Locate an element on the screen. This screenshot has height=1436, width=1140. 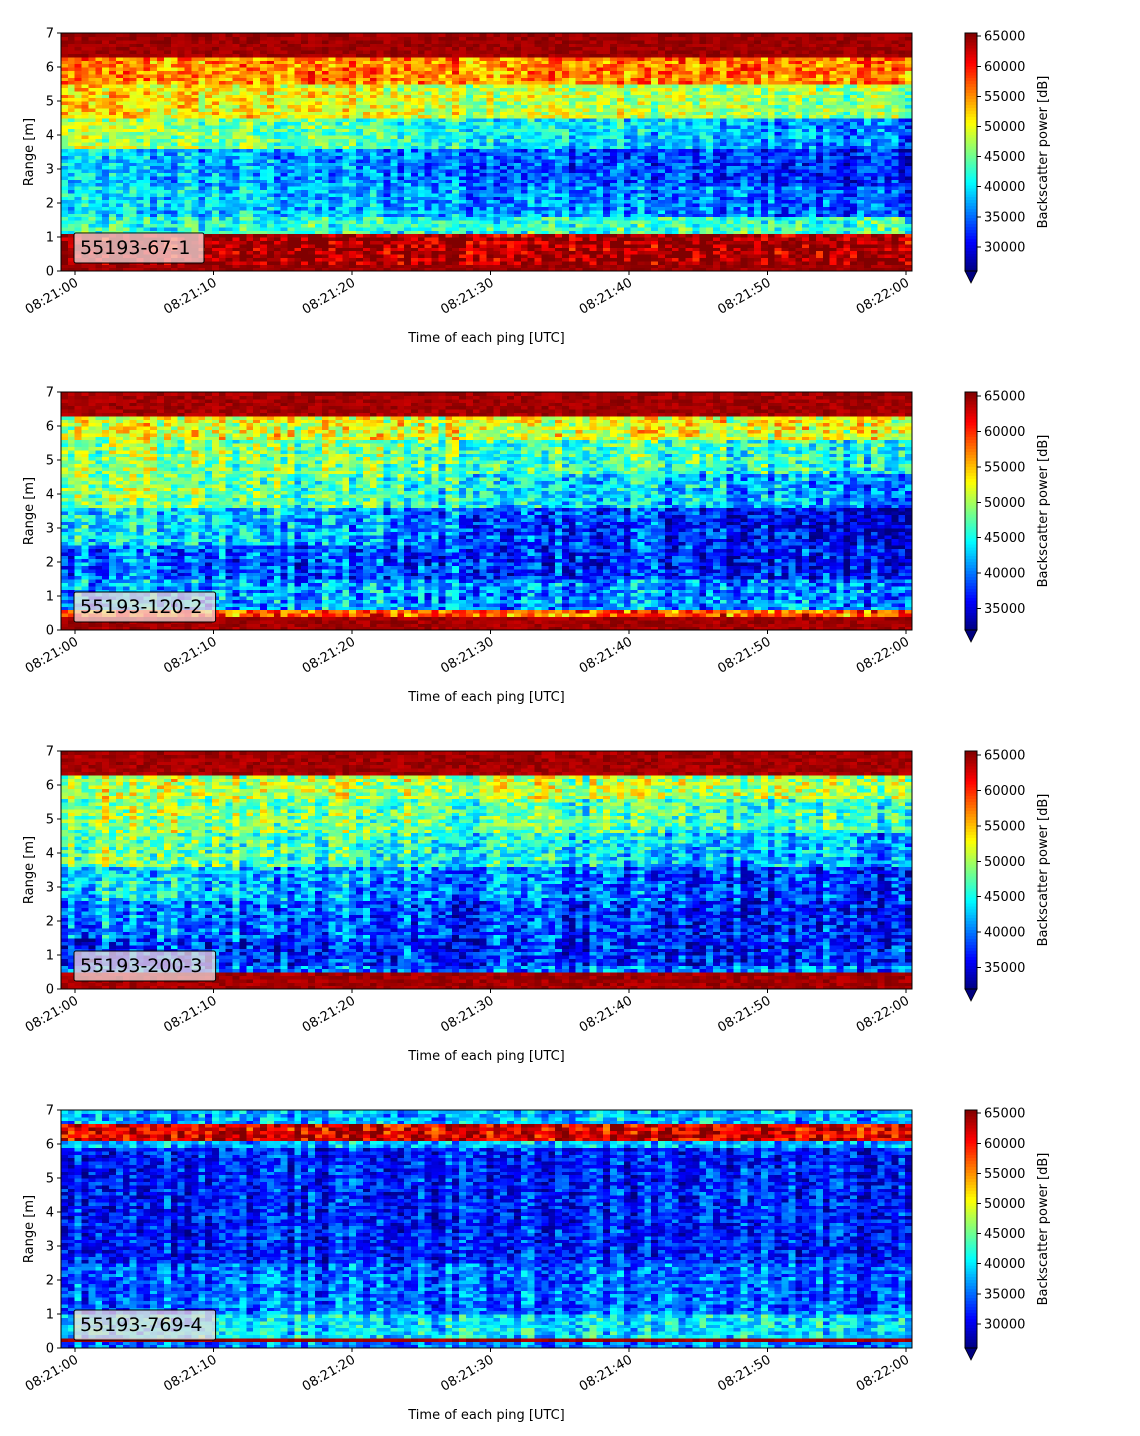
colorbar-tick-label: 30000 is located at coordinates (1004, 1324).